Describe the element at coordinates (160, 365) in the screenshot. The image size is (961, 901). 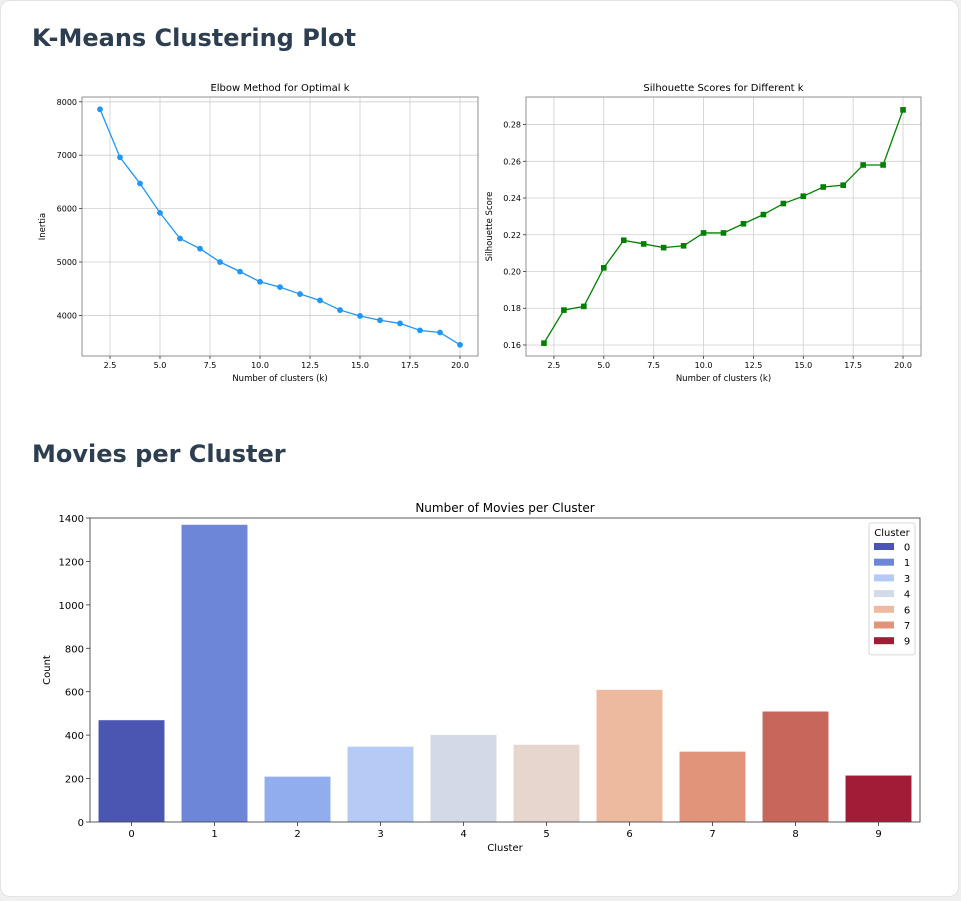
I see `x-tick-label: 5.0` at that location.